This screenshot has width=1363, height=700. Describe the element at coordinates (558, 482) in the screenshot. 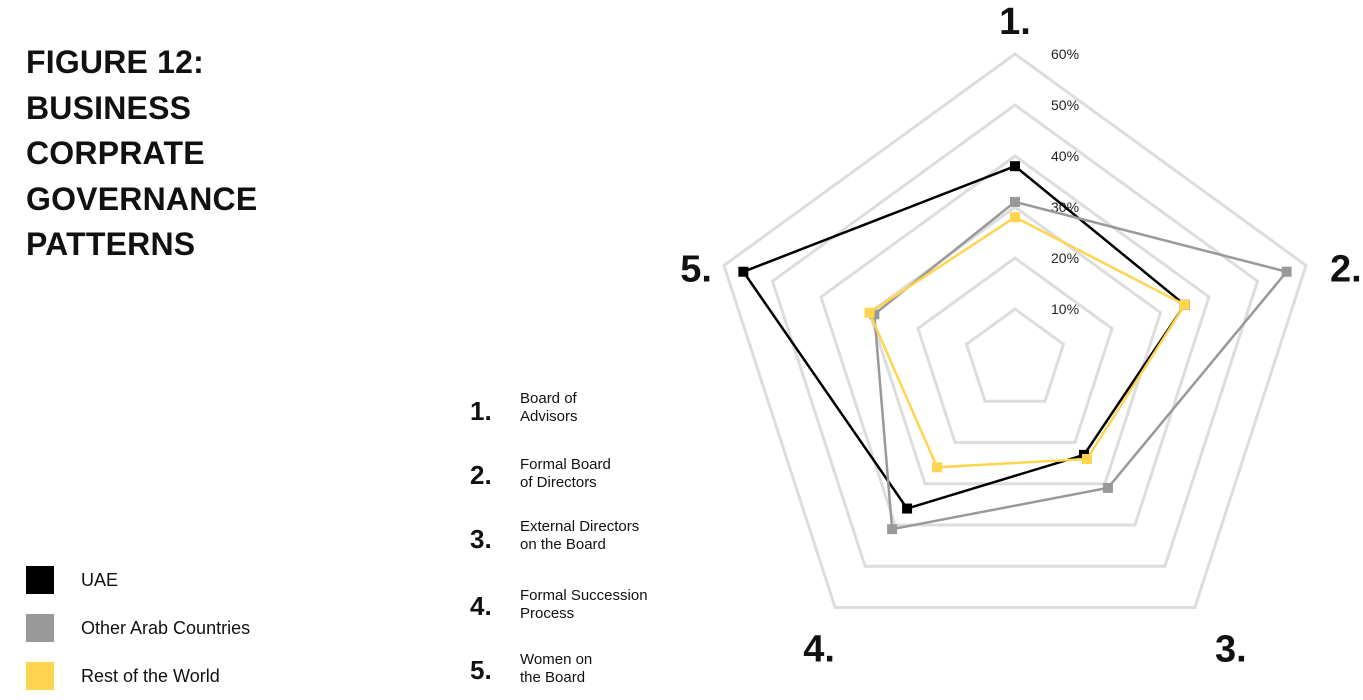

I see `category-line: of Directors` at that location.